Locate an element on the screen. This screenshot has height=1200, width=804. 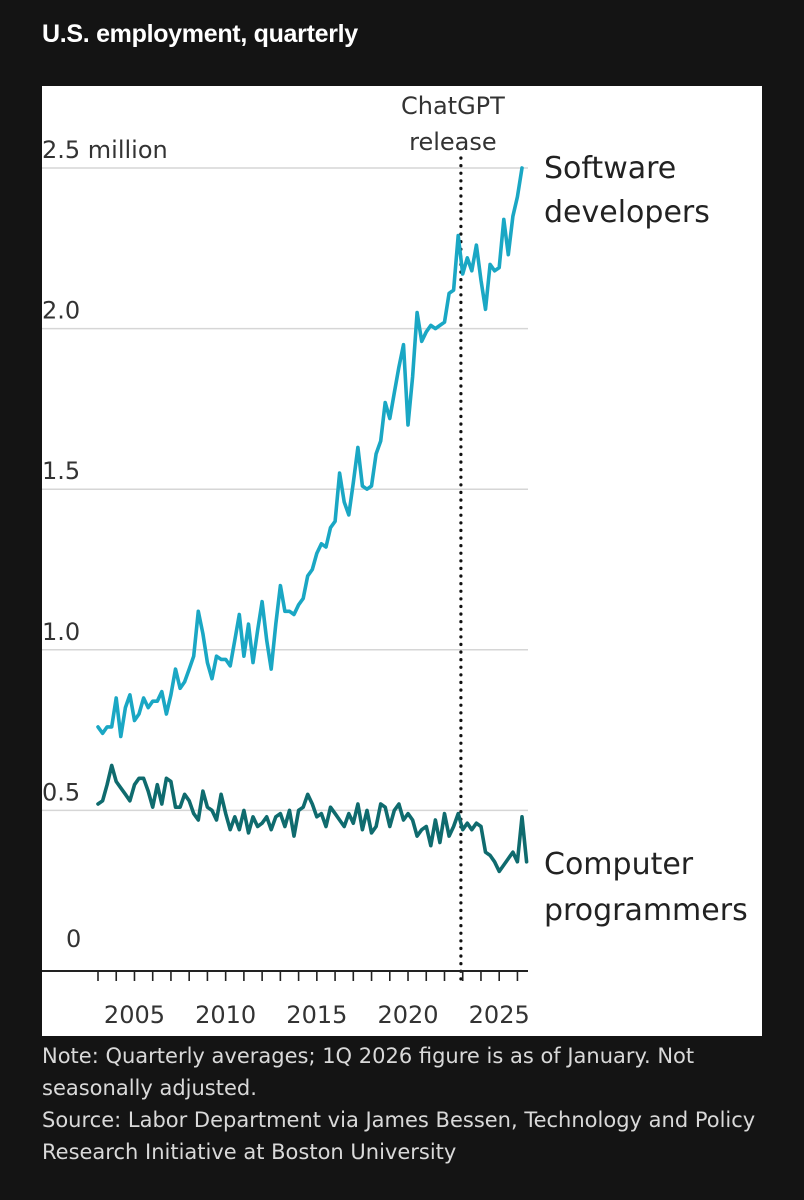
y-tick-label: 1.0 is located at coordinates (61, 632).